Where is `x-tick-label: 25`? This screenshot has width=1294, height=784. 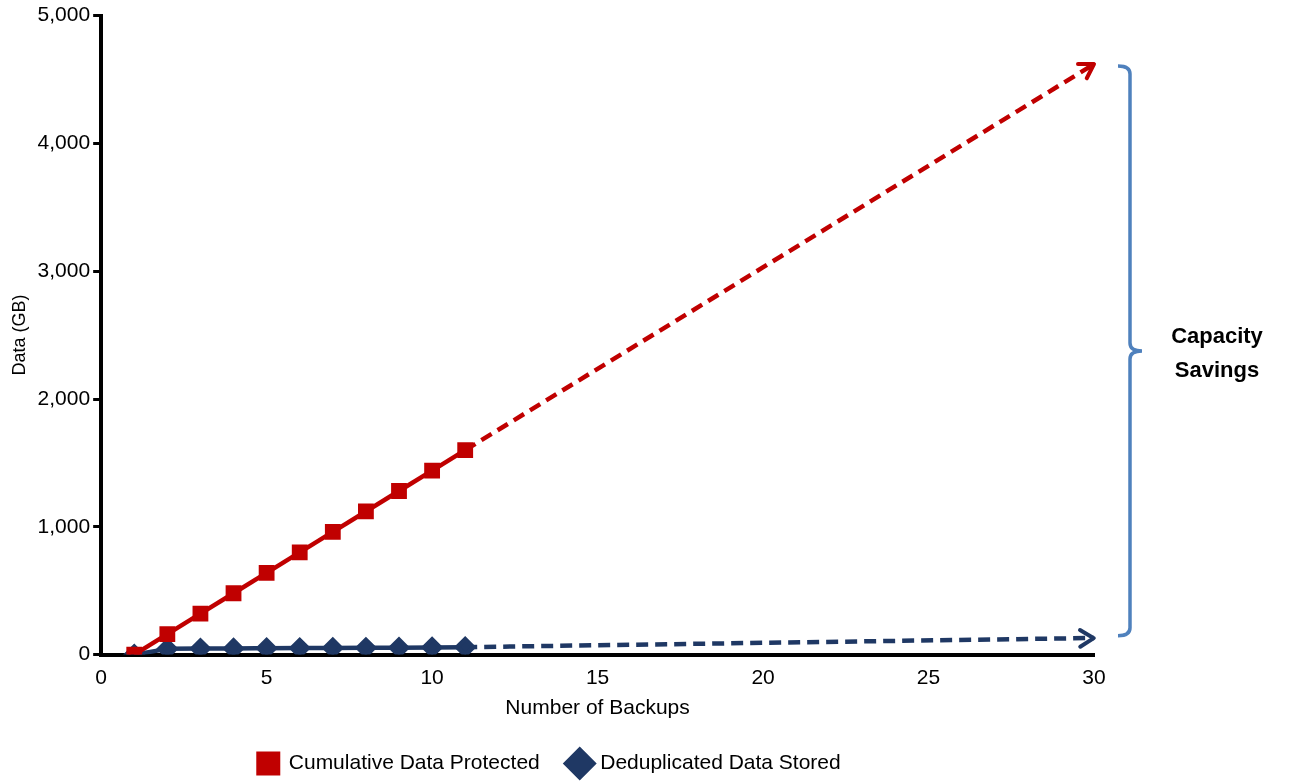
x-tick-label: 25 is located at coordinates (928, 676).